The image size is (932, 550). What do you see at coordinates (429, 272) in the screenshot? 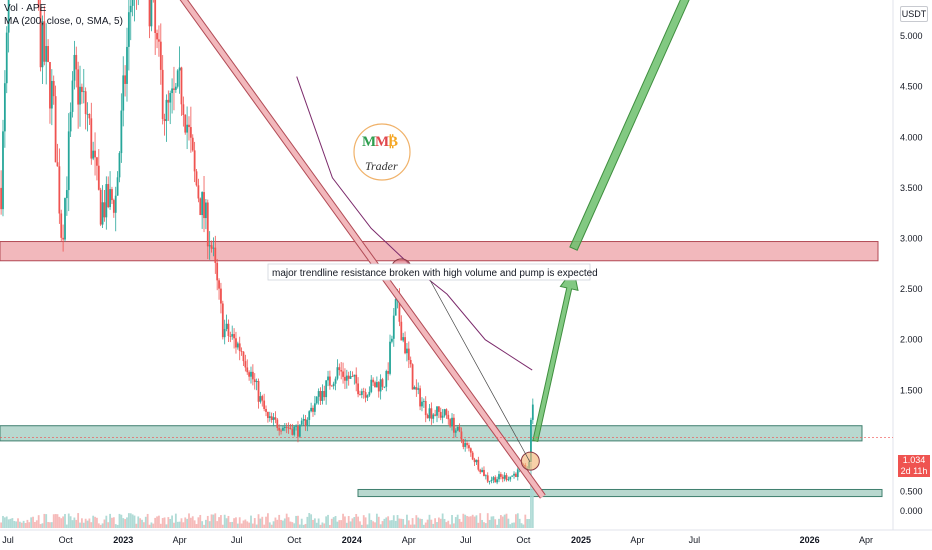
I see `annotation-box` at bounding box center [429, 272].